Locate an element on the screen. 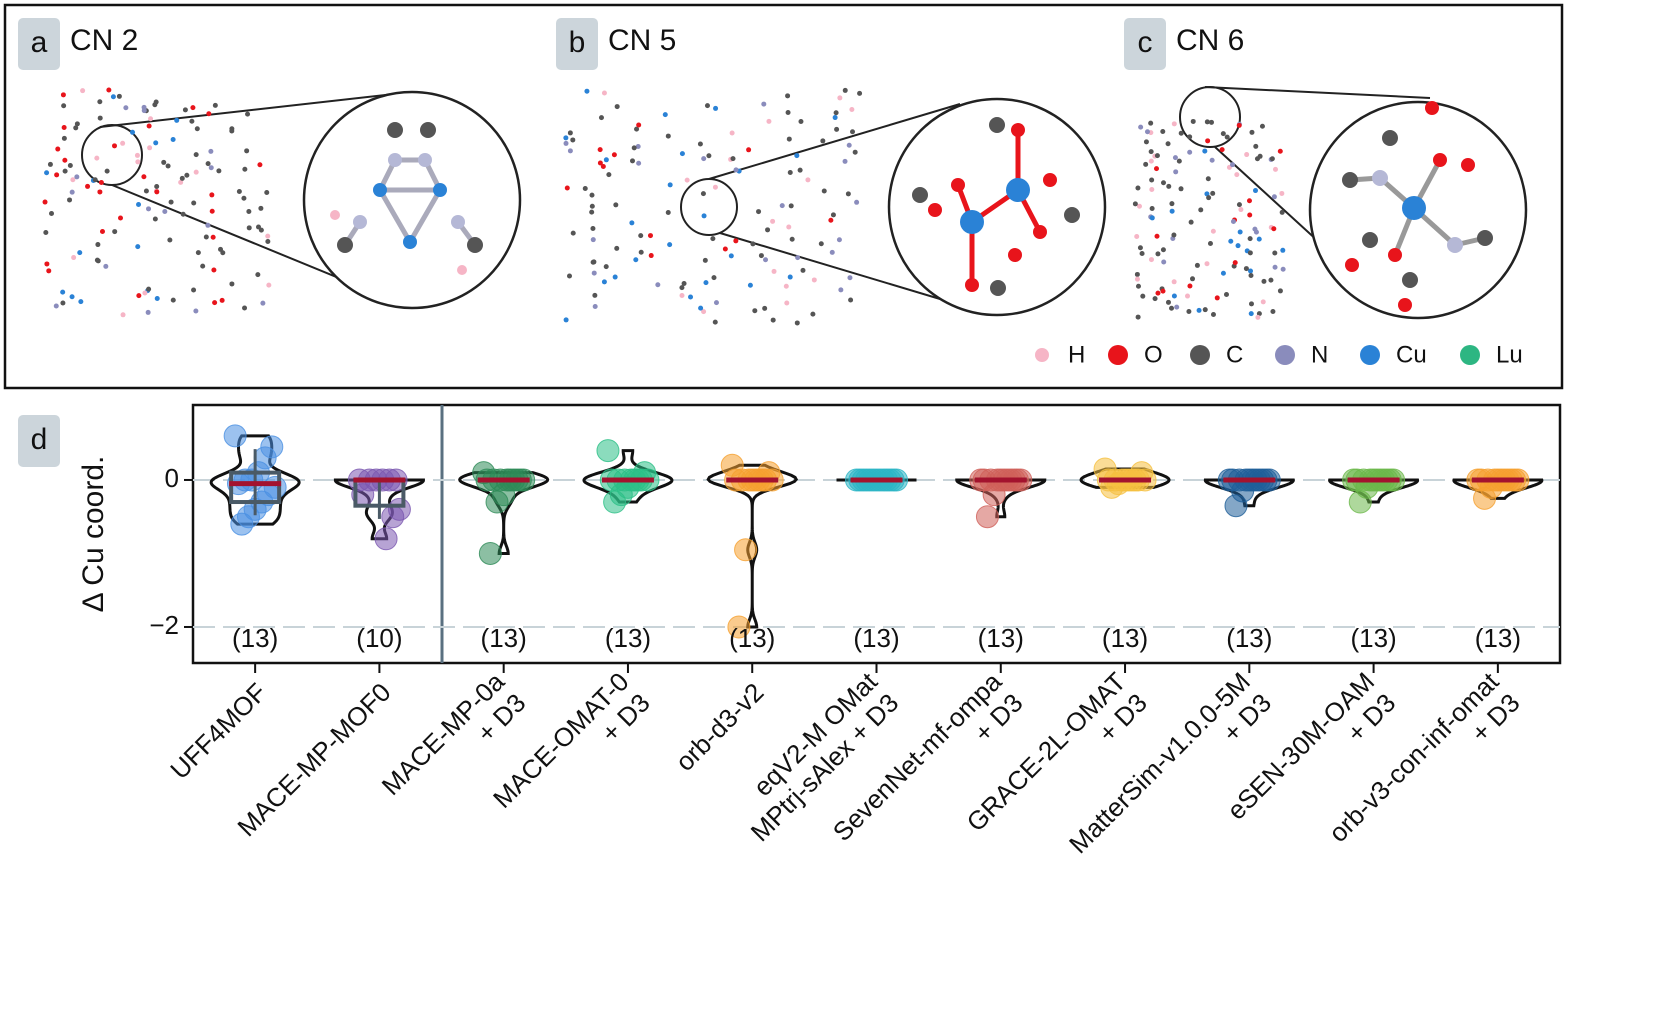  count-label: (10) is located at coordinates (379, 638).